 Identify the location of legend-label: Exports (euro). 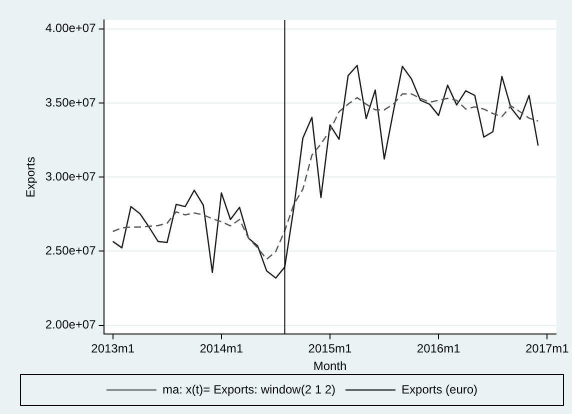
(440, 389).